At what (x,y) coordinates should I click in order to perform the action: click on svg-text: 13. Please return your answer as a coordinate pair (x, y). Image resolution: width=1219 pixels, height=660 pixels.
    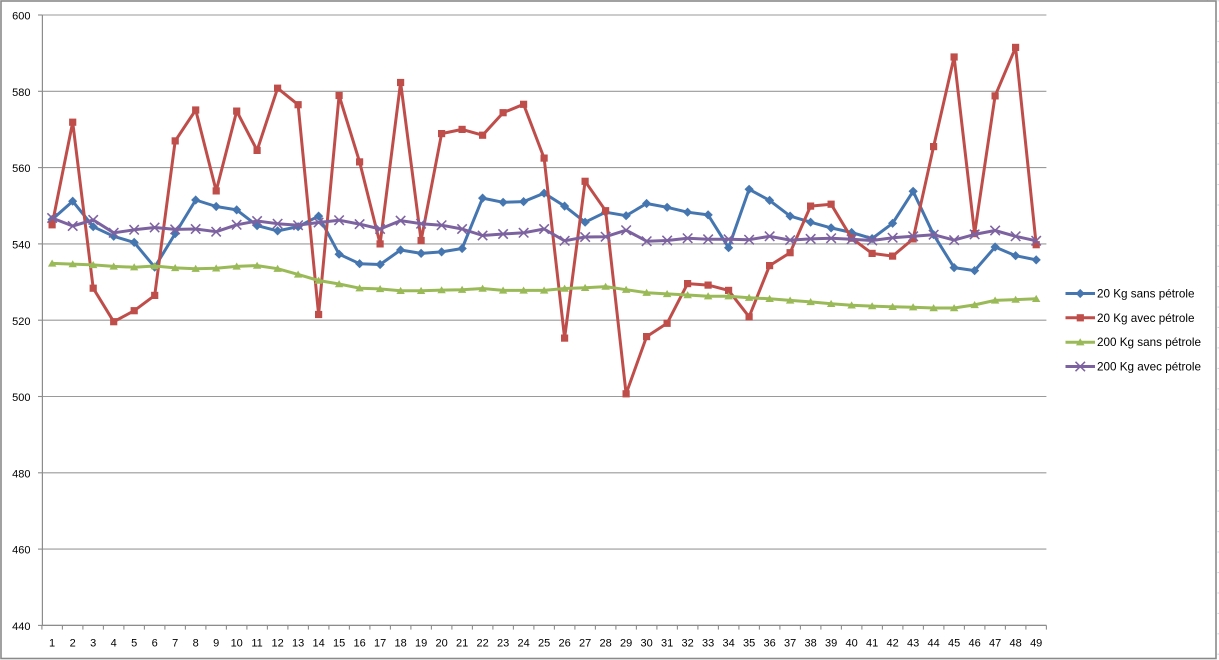
    Looking at the image, I should click on (298, 643).